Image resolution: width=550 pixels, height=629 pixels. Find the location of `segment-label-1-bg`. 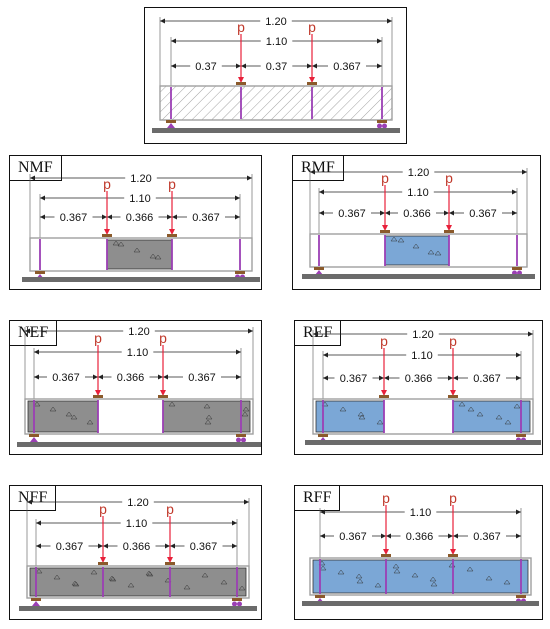

segment-label-1-bg is located at coordinates (73, 217).